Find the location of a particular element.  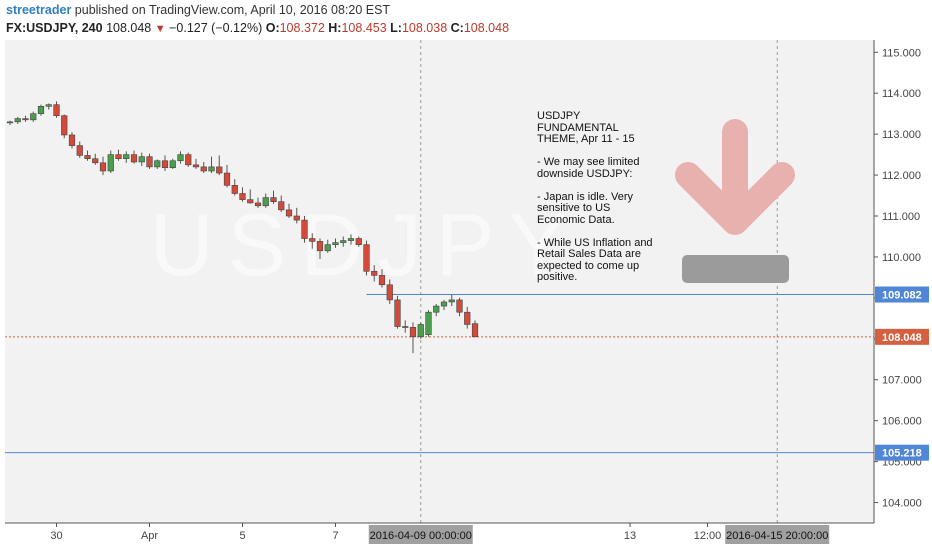

level-price-tag-label: 109.082 is located at coordinates (902, 296).